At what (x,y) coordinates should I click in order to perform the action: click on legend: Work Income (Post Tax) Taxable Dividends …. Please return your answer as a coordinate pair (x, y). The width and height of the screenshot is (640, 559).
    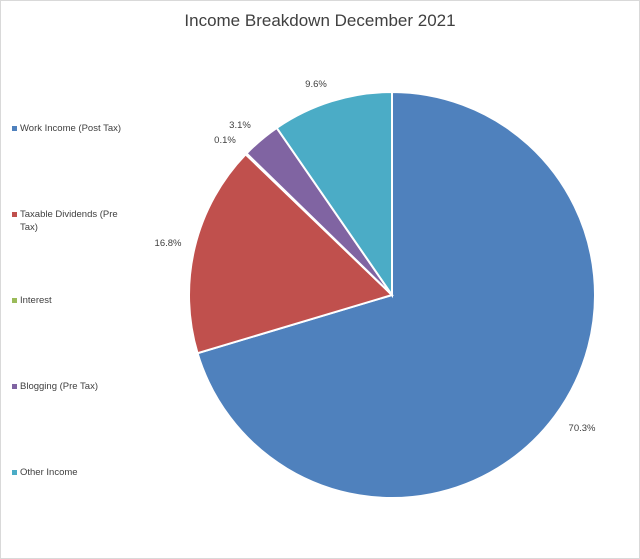
    Looking at the image, I should click on (66, 300).